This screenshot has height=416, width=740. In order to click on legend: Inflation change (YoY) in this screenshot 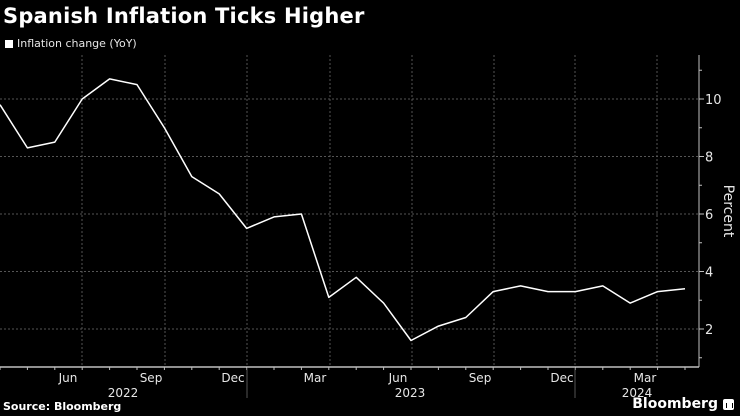, I will do `click(71, 43)`.